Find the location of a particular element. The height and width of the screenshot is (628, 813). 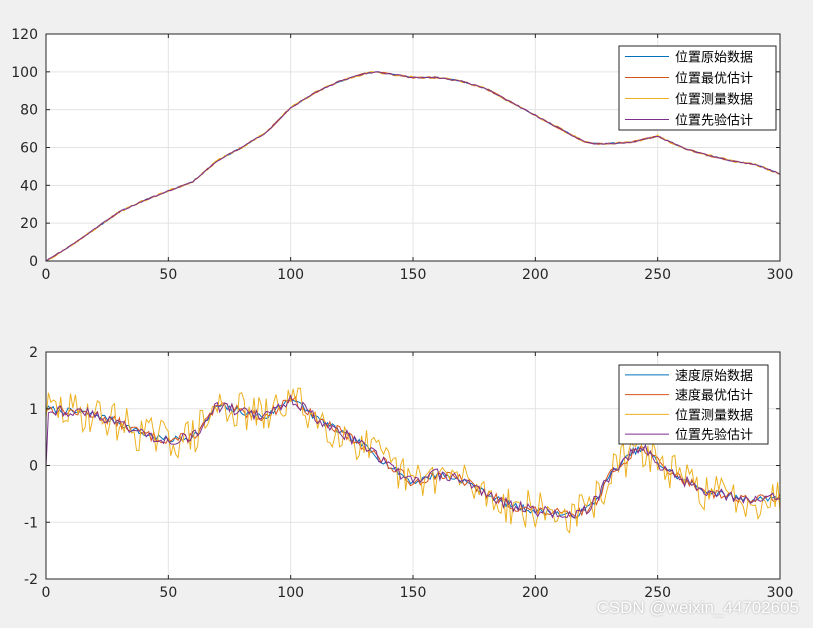

y-tick-label: 80 is located at coordinates (29, 111).